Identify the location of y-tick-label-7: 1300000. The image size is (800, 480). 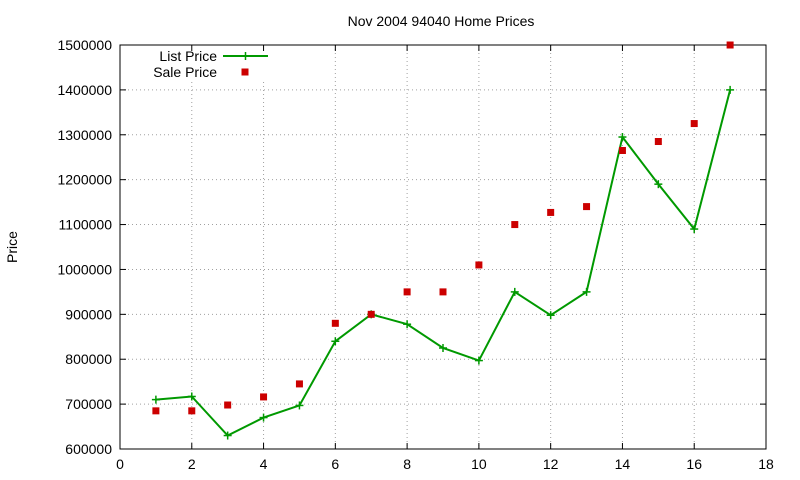
(84, 135).